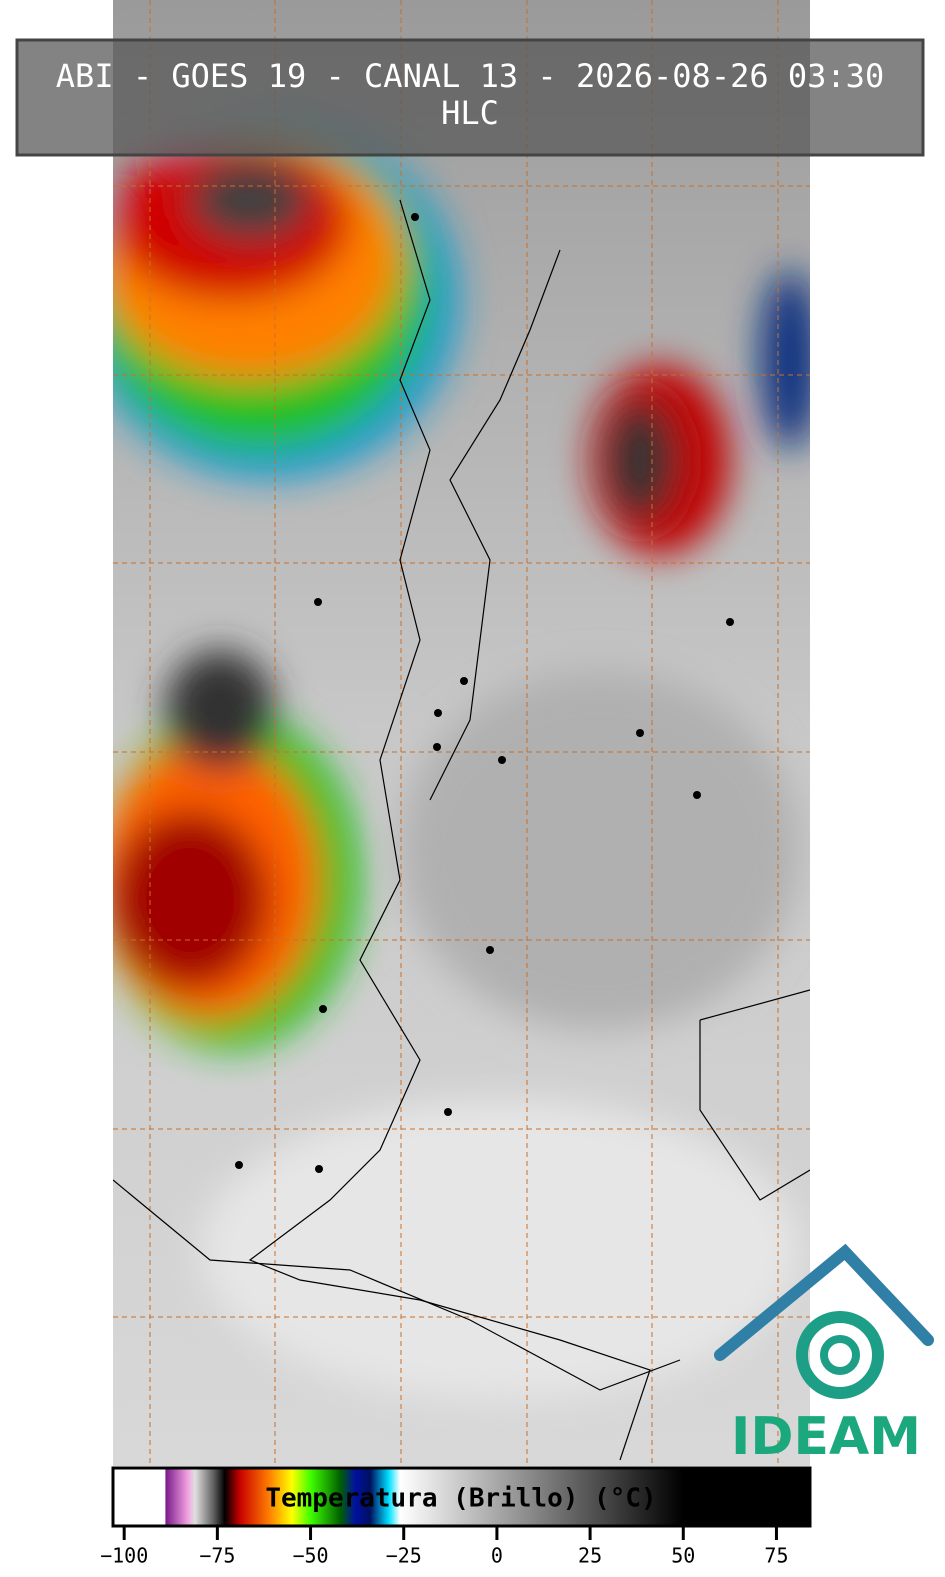 The height and width of the screenshot is (1577, 945). Describe the element at coordinates (497, 1556) in the screenshot. I see `tick-label: 0` at that location.